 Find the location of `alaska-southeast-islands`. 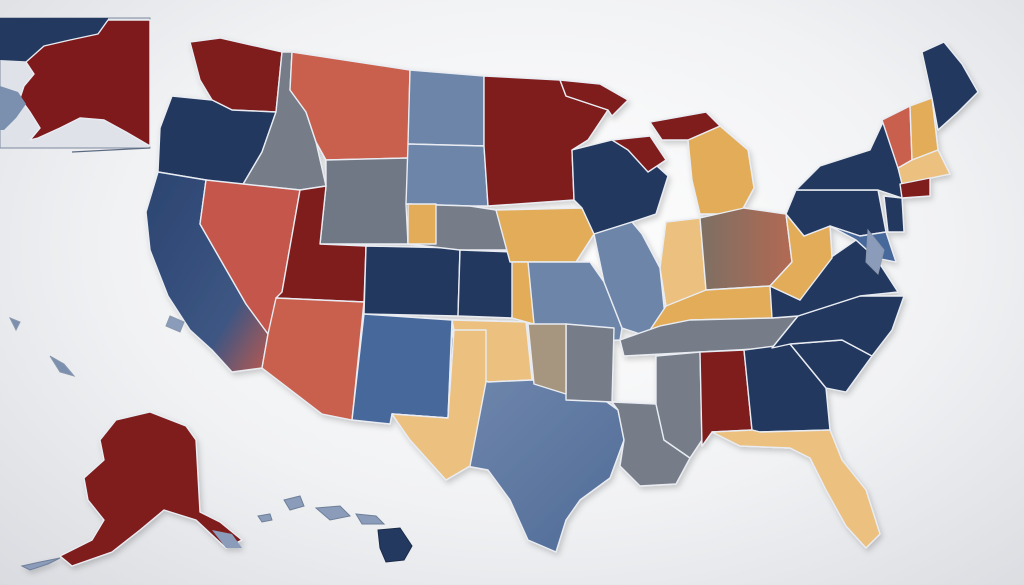

alaska-southeast-islands is located at coordinates (227, 539).